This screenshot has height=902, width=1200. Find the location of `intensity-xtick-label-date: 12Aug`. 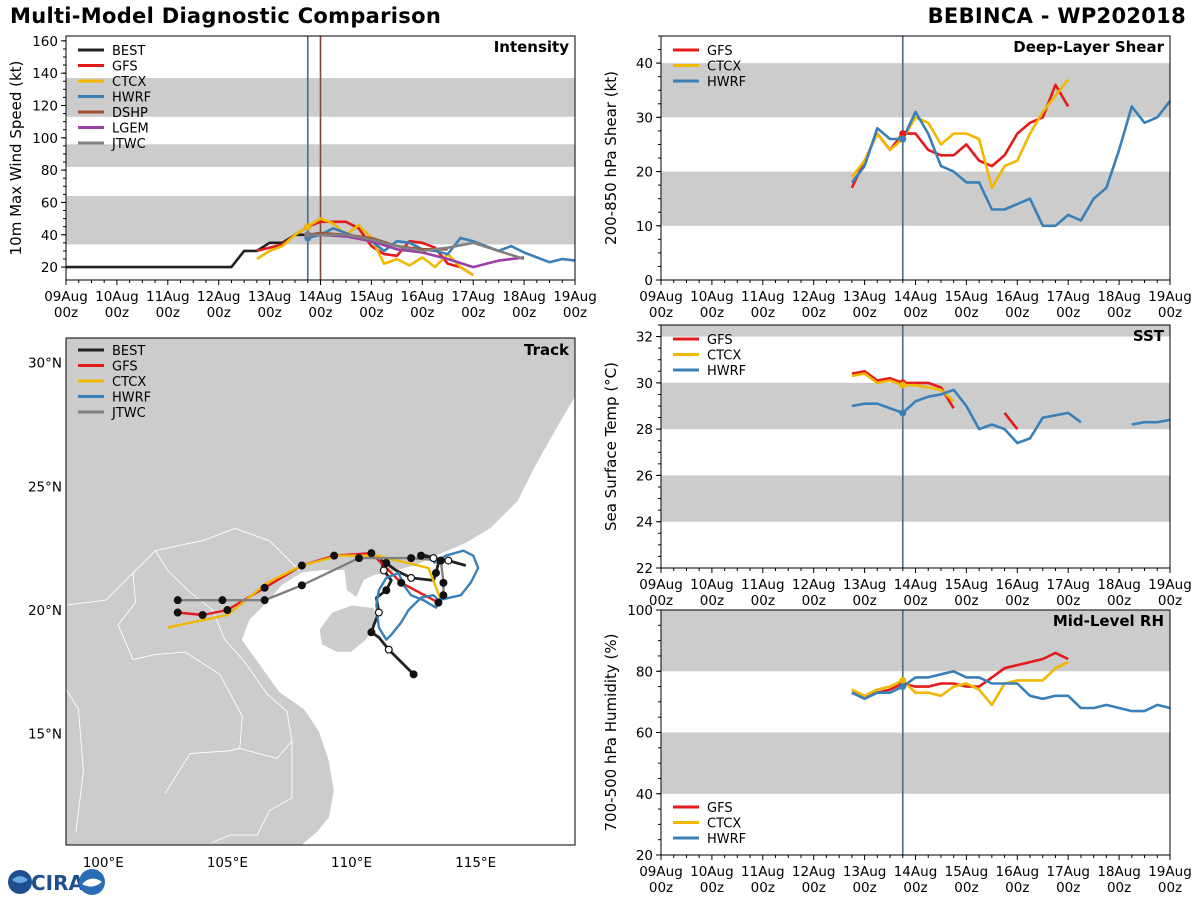

intensity-xtick-label-date: 12Aug is located at coordinates (219, 297).